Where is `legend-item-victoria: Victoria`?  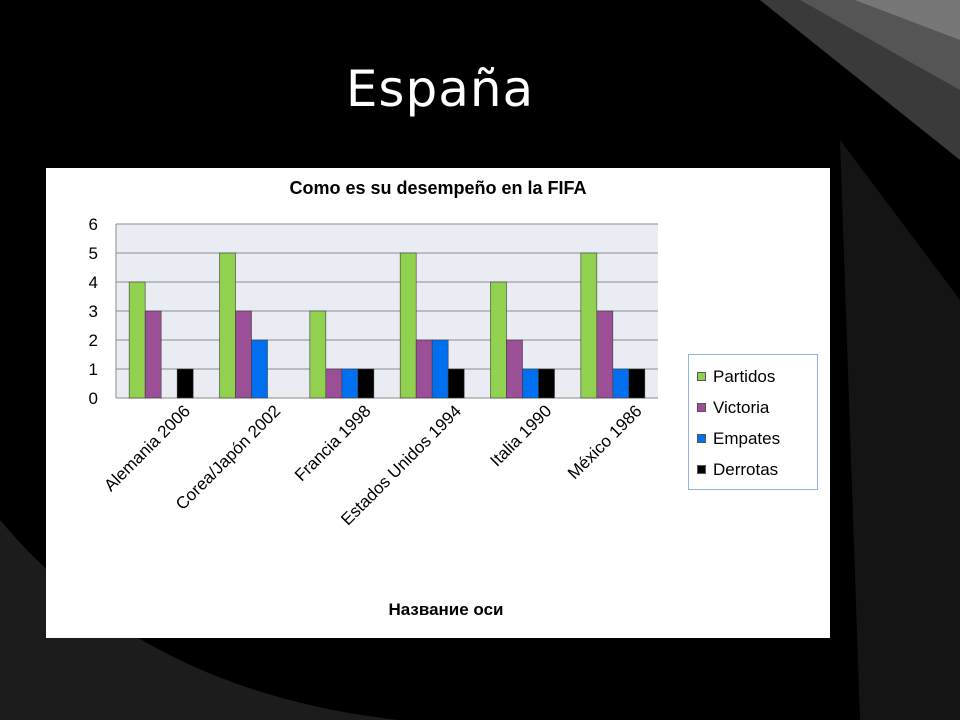 legend-item-victoria: Victoria is located at coordinates (753, 407).